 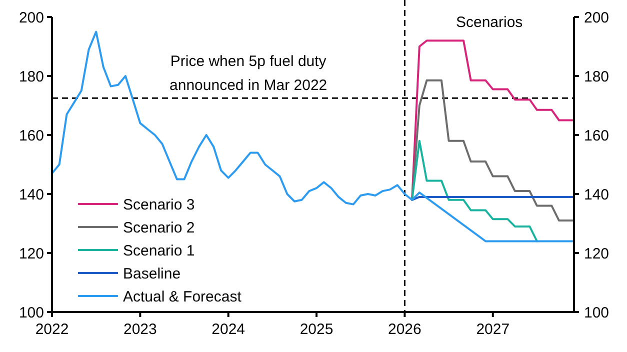 I want to click on legend-label: Actual & Forecast, so click(x=182, y=297).